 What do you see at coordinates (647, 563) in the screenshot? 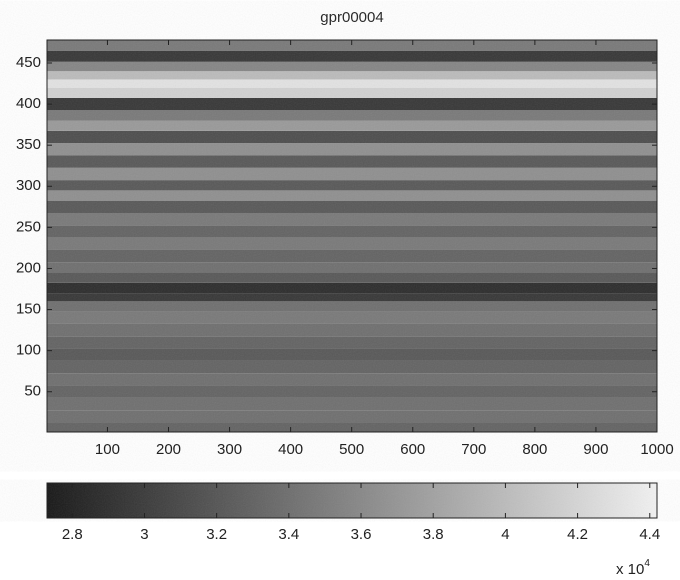
I see `multiplier-exponent: 4` at bounding box center [647, 563].